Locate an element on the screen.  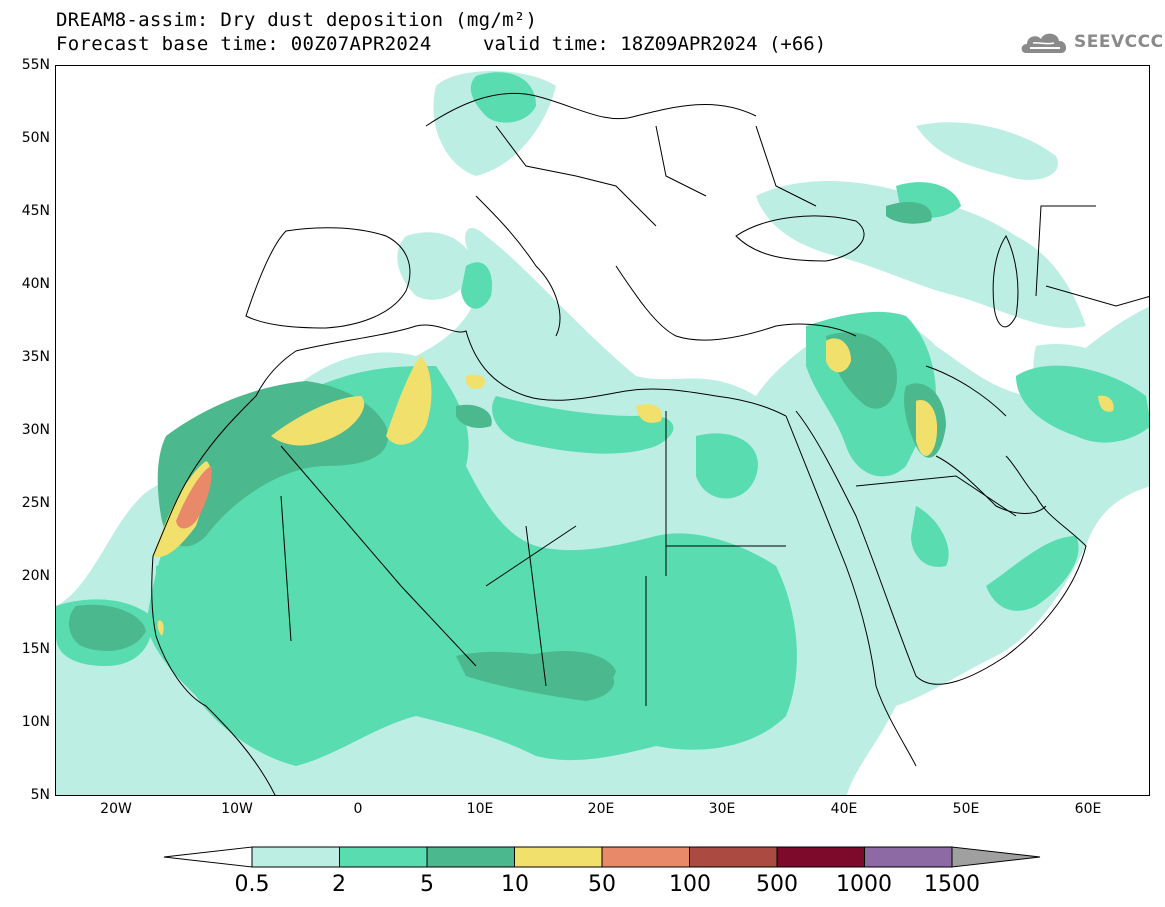
lat-label-55n: 55N is located at coordinates (35, 65).